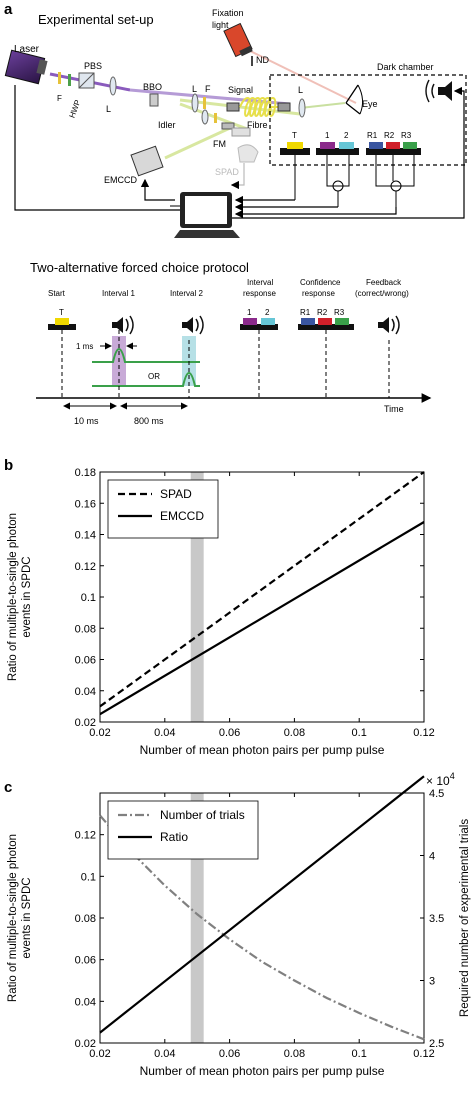 This screenshot has width=474, height=1116. What do you see at coordinates (337, 143) in the screenshot?
I see `response-box-interval: 1 2` at bounding box center [337, 143].